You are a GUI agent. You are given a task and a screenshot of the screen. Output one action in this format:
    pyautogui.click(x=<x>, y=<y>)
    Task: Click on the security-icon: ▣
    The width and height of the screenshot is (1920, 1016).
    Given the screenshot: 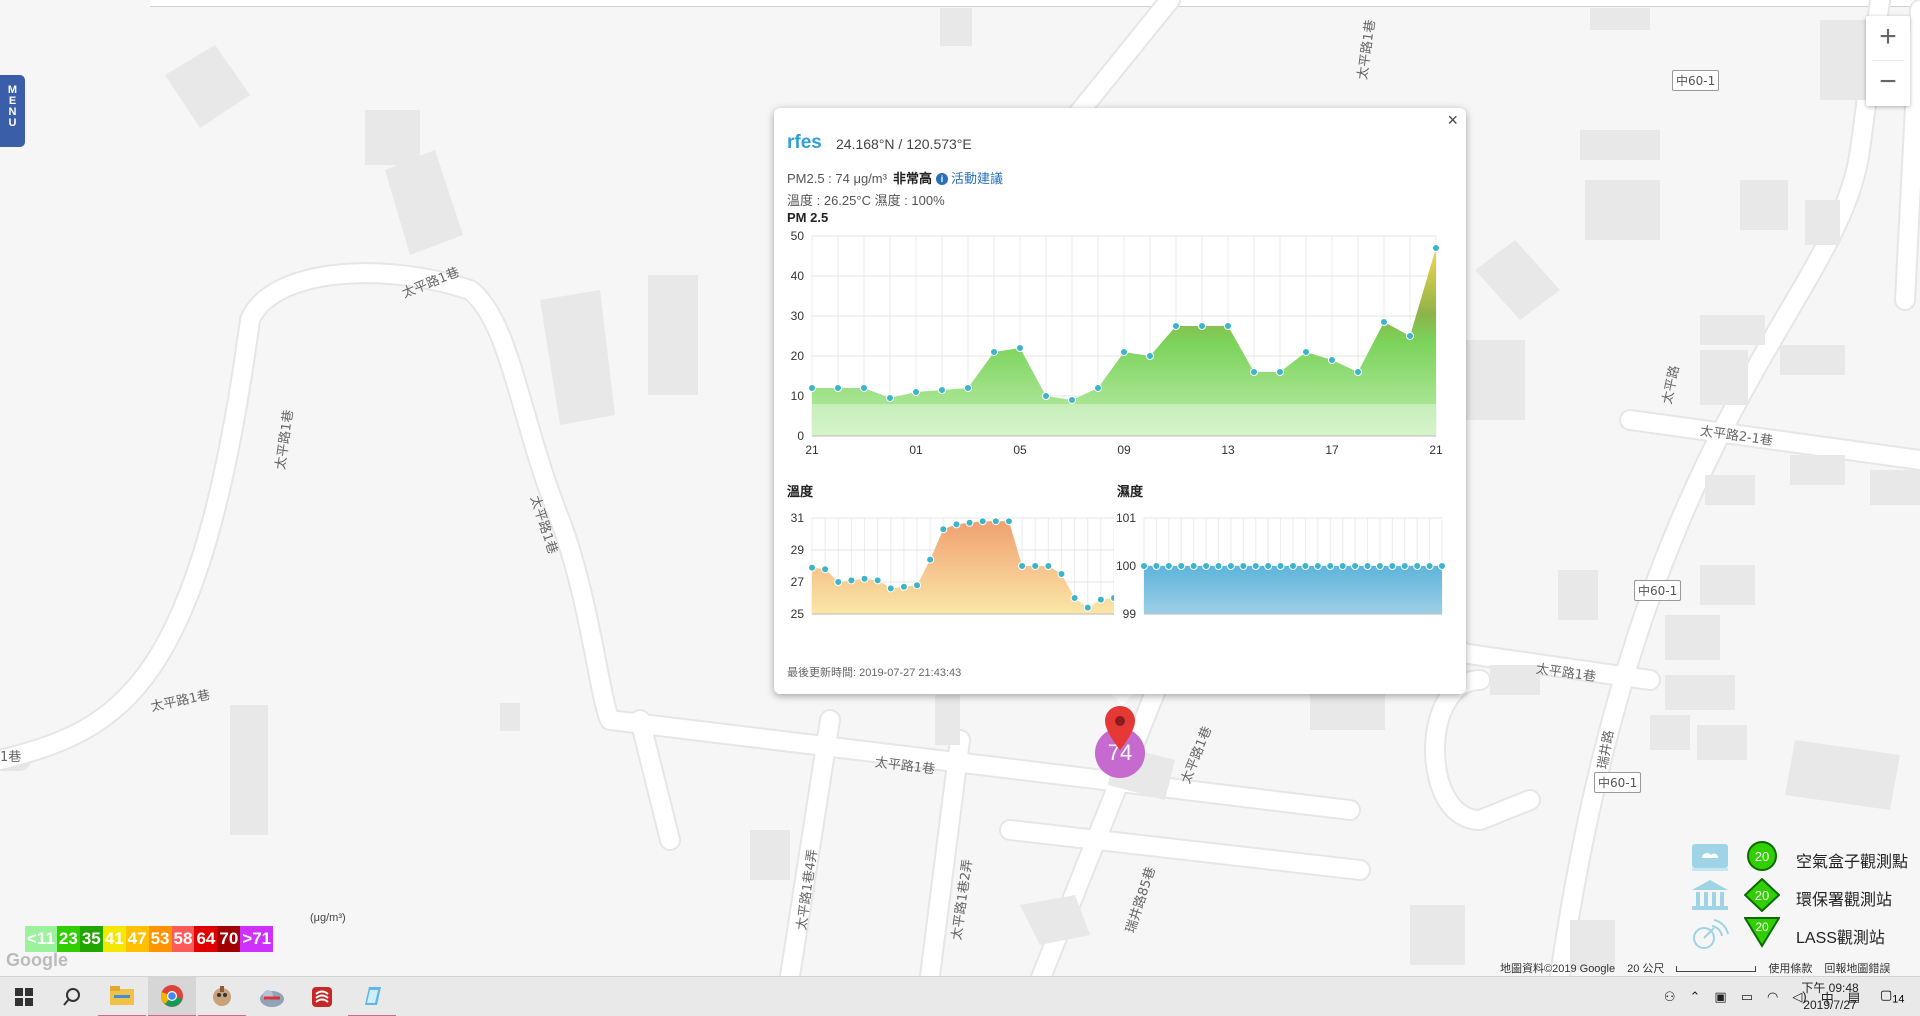 What is the action you would take?
    pyautogui.click(x=1720, y=996)
    